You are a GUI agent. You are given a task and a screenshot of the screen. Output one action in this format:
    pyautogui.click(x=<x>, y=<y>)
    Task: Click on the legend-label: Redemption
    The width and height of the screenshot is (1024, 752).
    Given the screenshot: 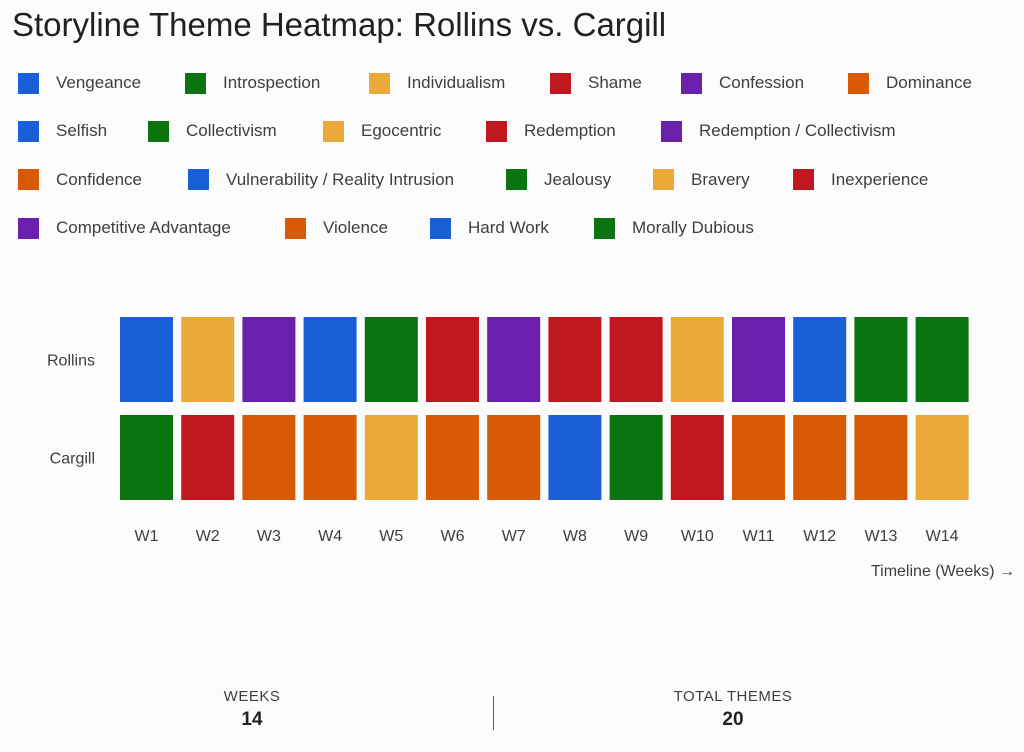 What is the action you would take?
    pyautogui.click(x=570, y=131)
    